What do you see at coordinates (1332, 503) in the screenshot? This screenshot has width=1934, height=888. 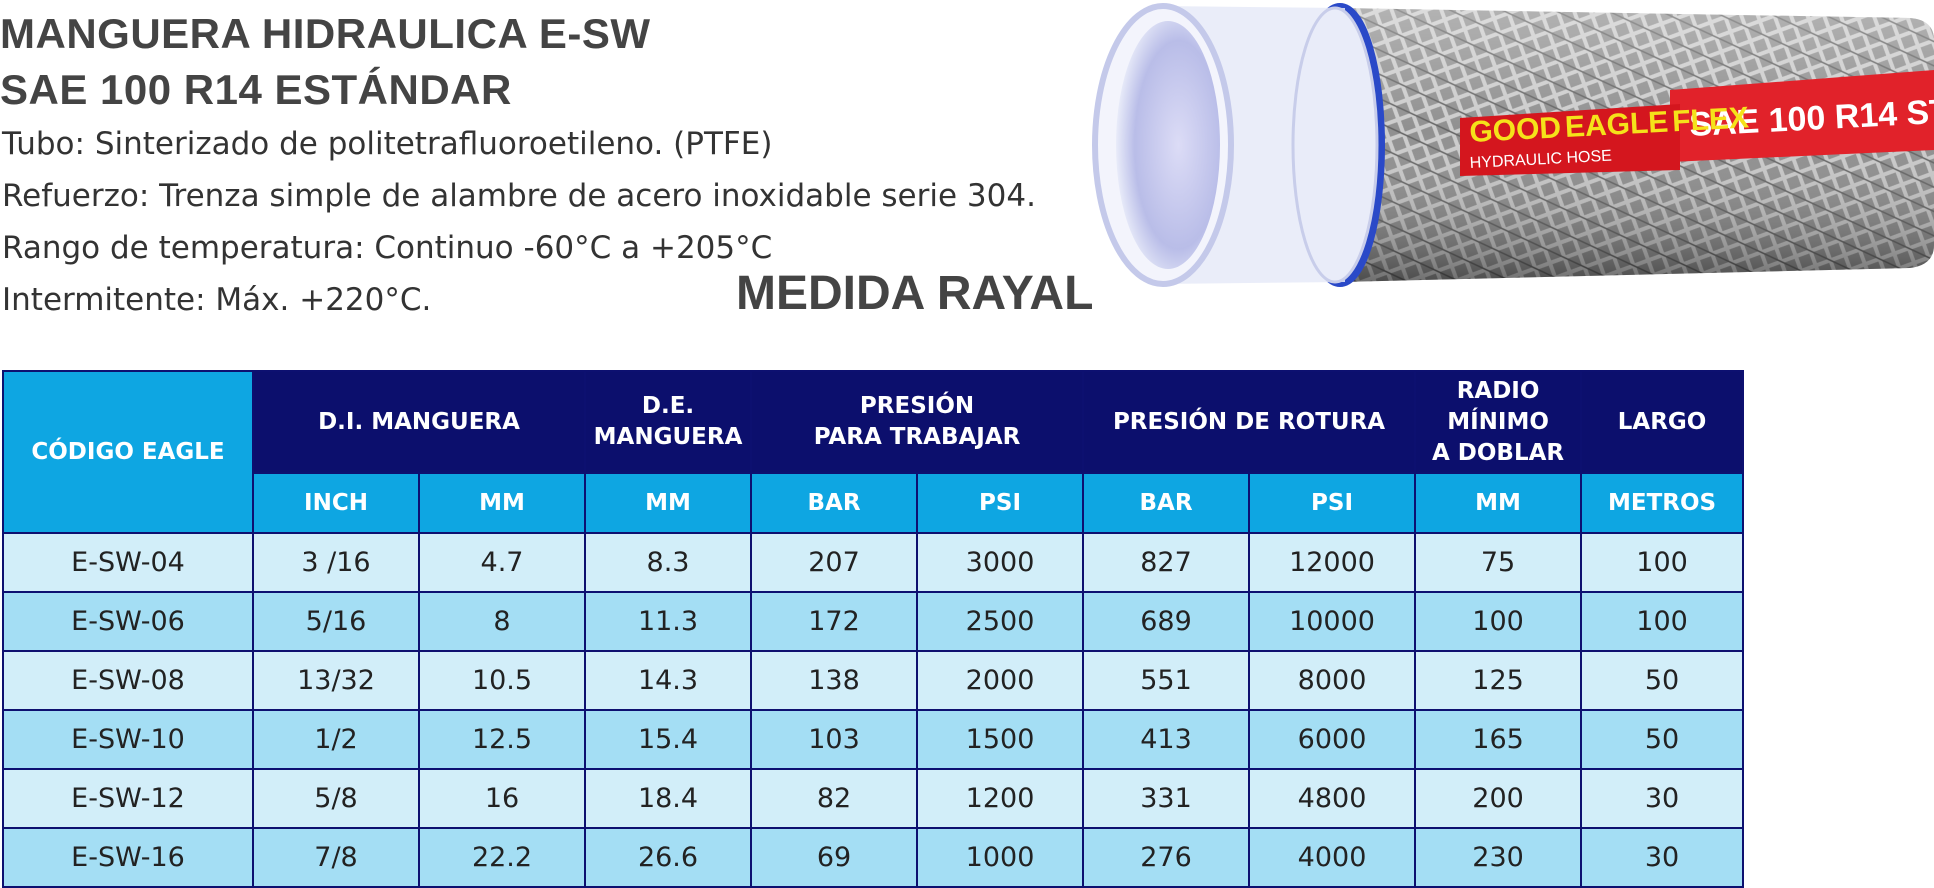 I see `unit-burst-psi: PSI` at bounding box center [1332, 503].